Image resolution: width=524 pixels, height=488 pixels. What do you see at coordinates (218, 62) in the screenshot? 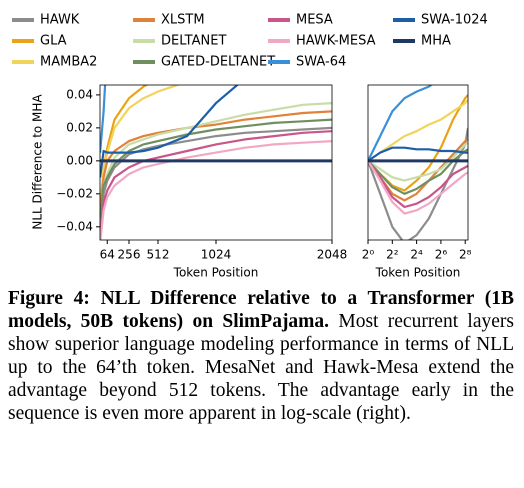
I see `legend-label: GATED-DELTANET` at bounding box center [218, 62].